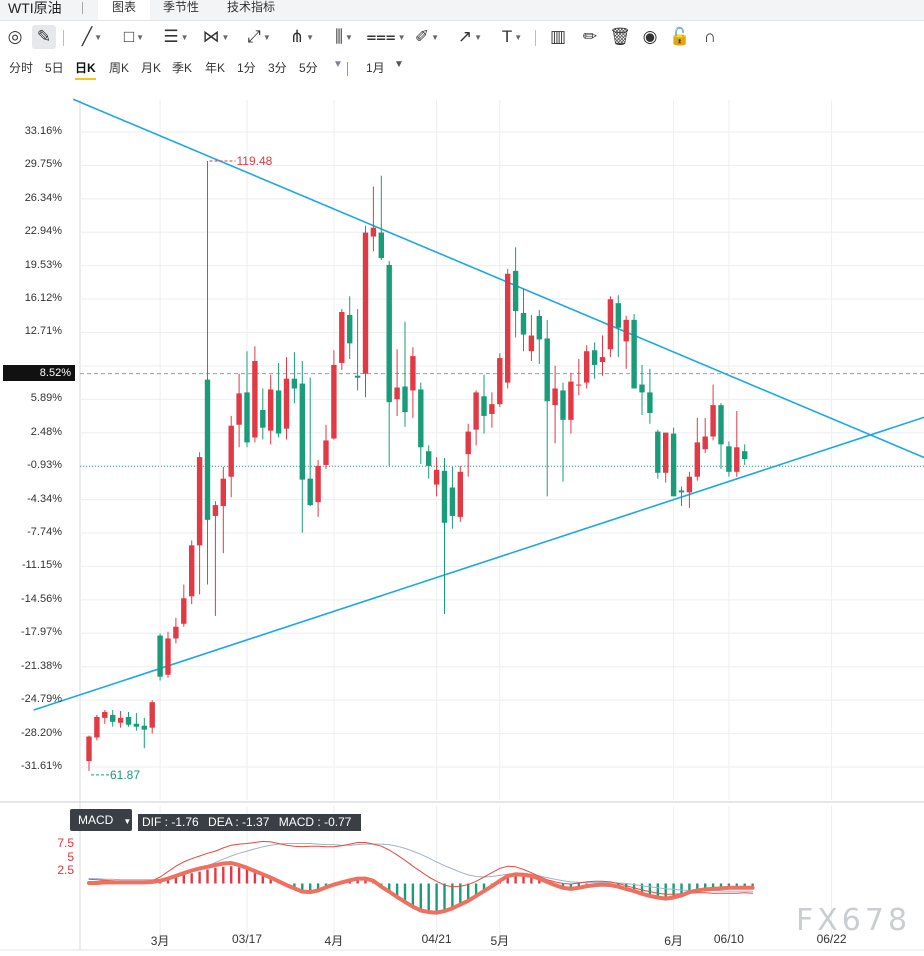 The height and width of the screenshot is (956, 924). What do you see at coordinates (54, 68) in the screenshot?
I see `period-1: 5日` at bounding box center [54, 68].